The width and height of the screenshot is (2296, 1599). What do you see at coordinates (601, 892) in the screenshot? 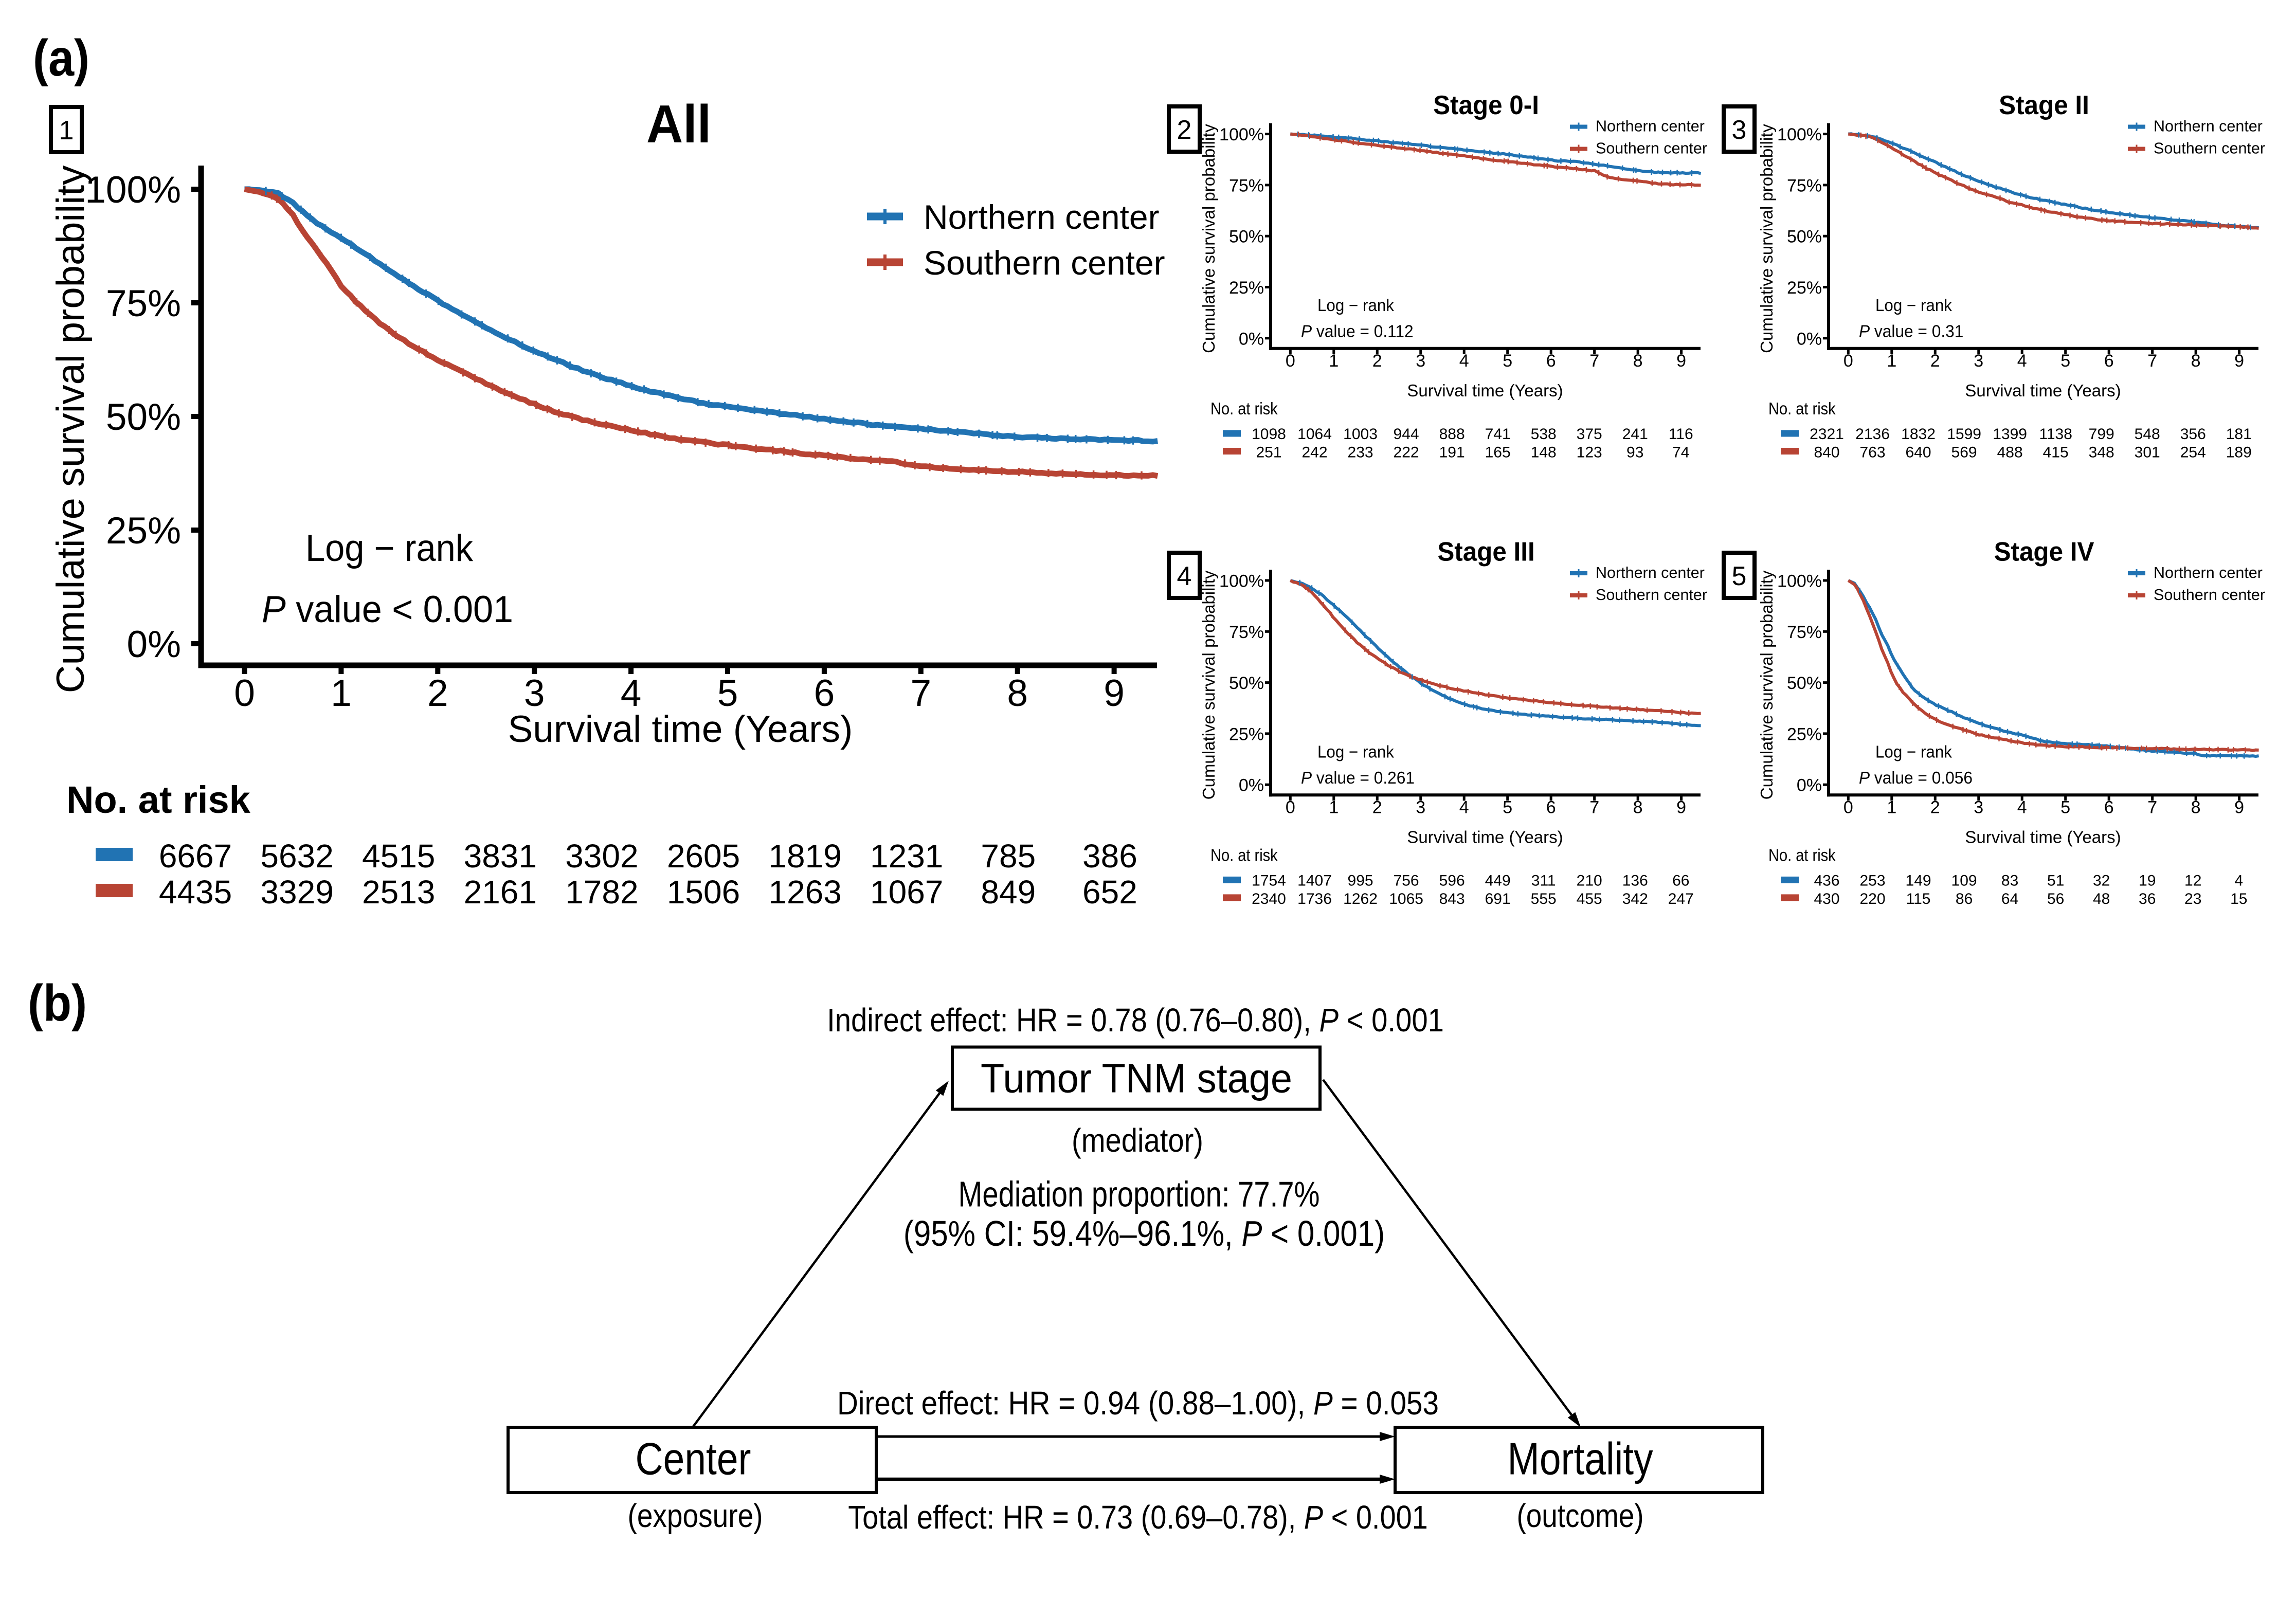
I see `svg-text: 1782` at bounding box center [601, 892].